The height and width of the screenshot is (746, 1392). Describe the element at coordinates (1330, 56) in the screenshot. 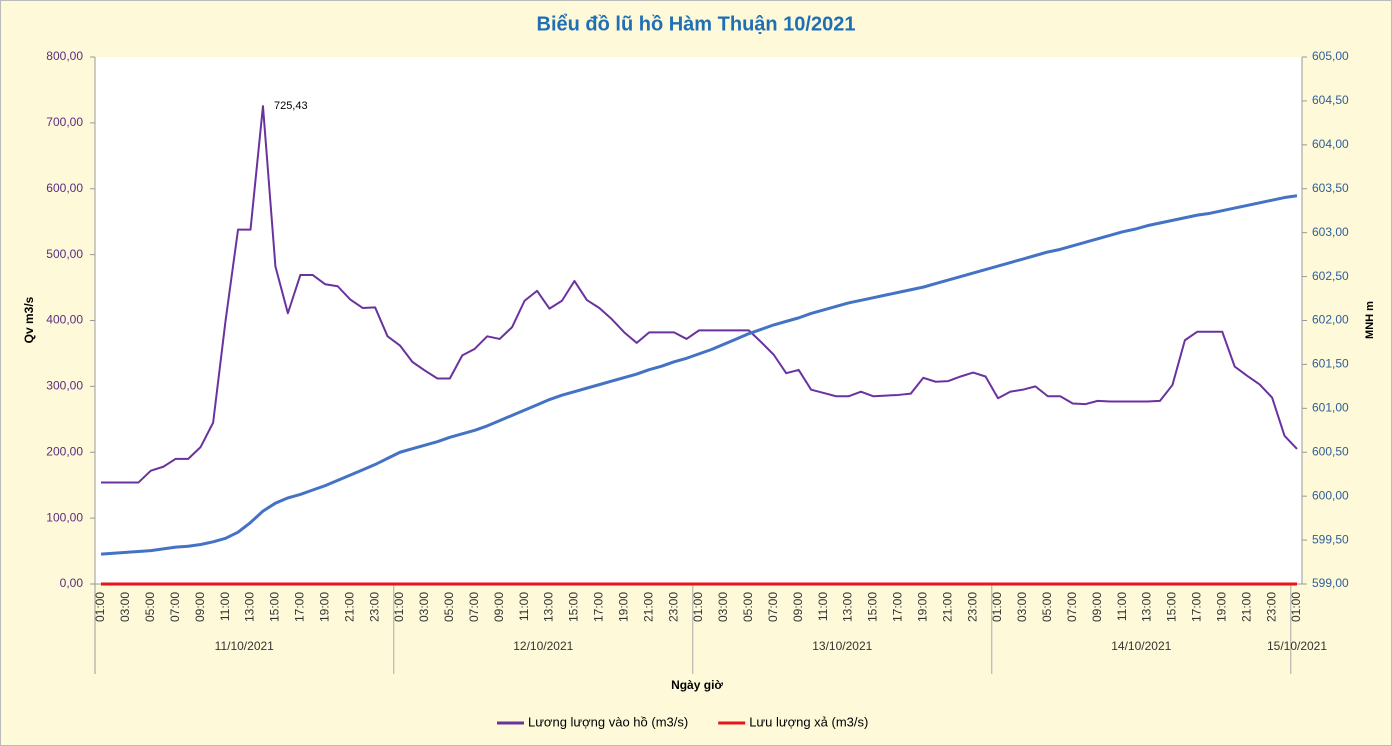

I see `y2-tick-label: 605,00` at that location.